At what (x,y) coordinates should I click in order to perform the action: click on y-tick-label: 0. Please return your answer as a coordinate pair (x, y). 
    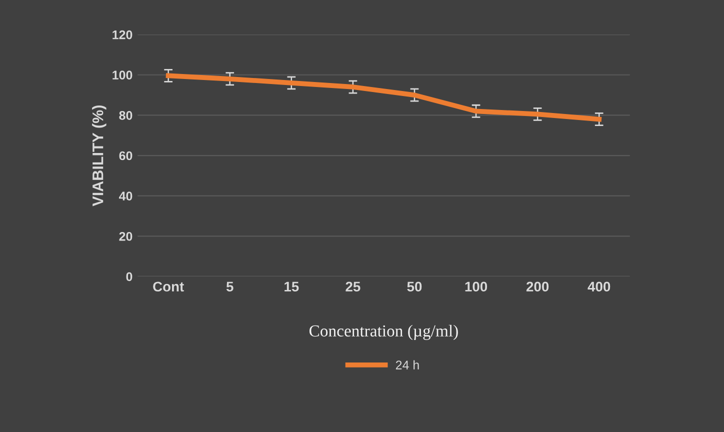
    Looking at the image, I should click on (129, 277).